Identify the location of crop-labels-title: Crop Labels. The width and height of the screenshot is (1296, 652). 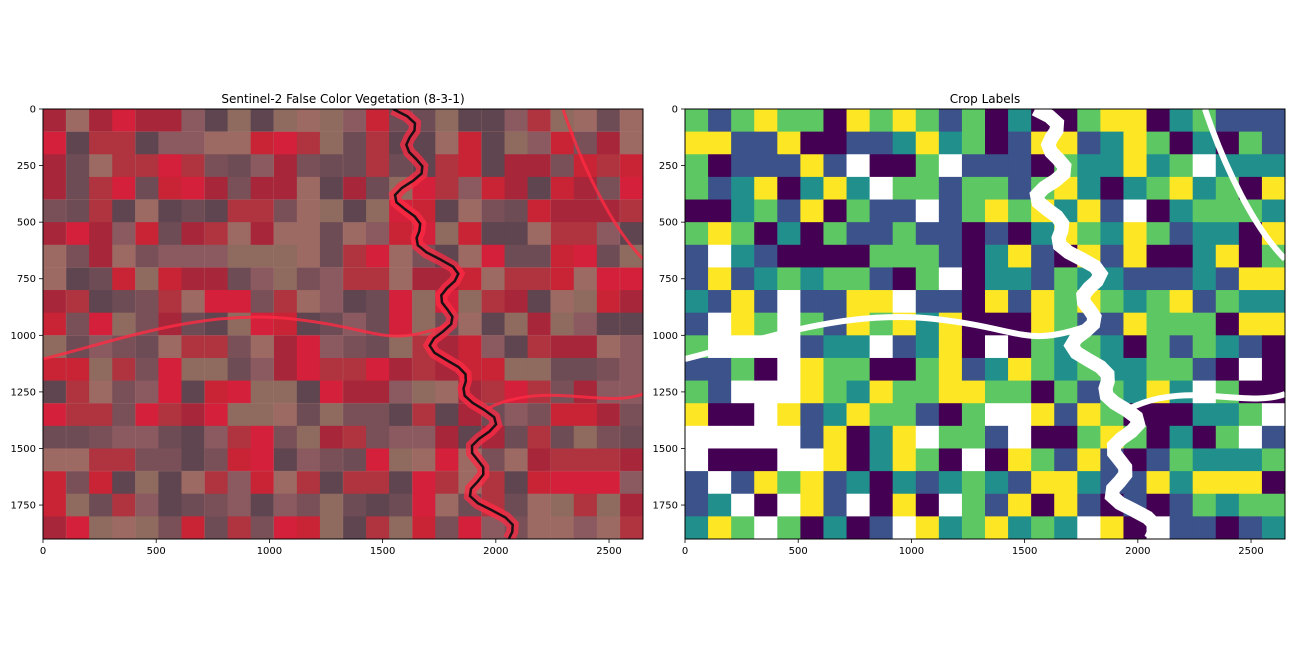
(985, 99).